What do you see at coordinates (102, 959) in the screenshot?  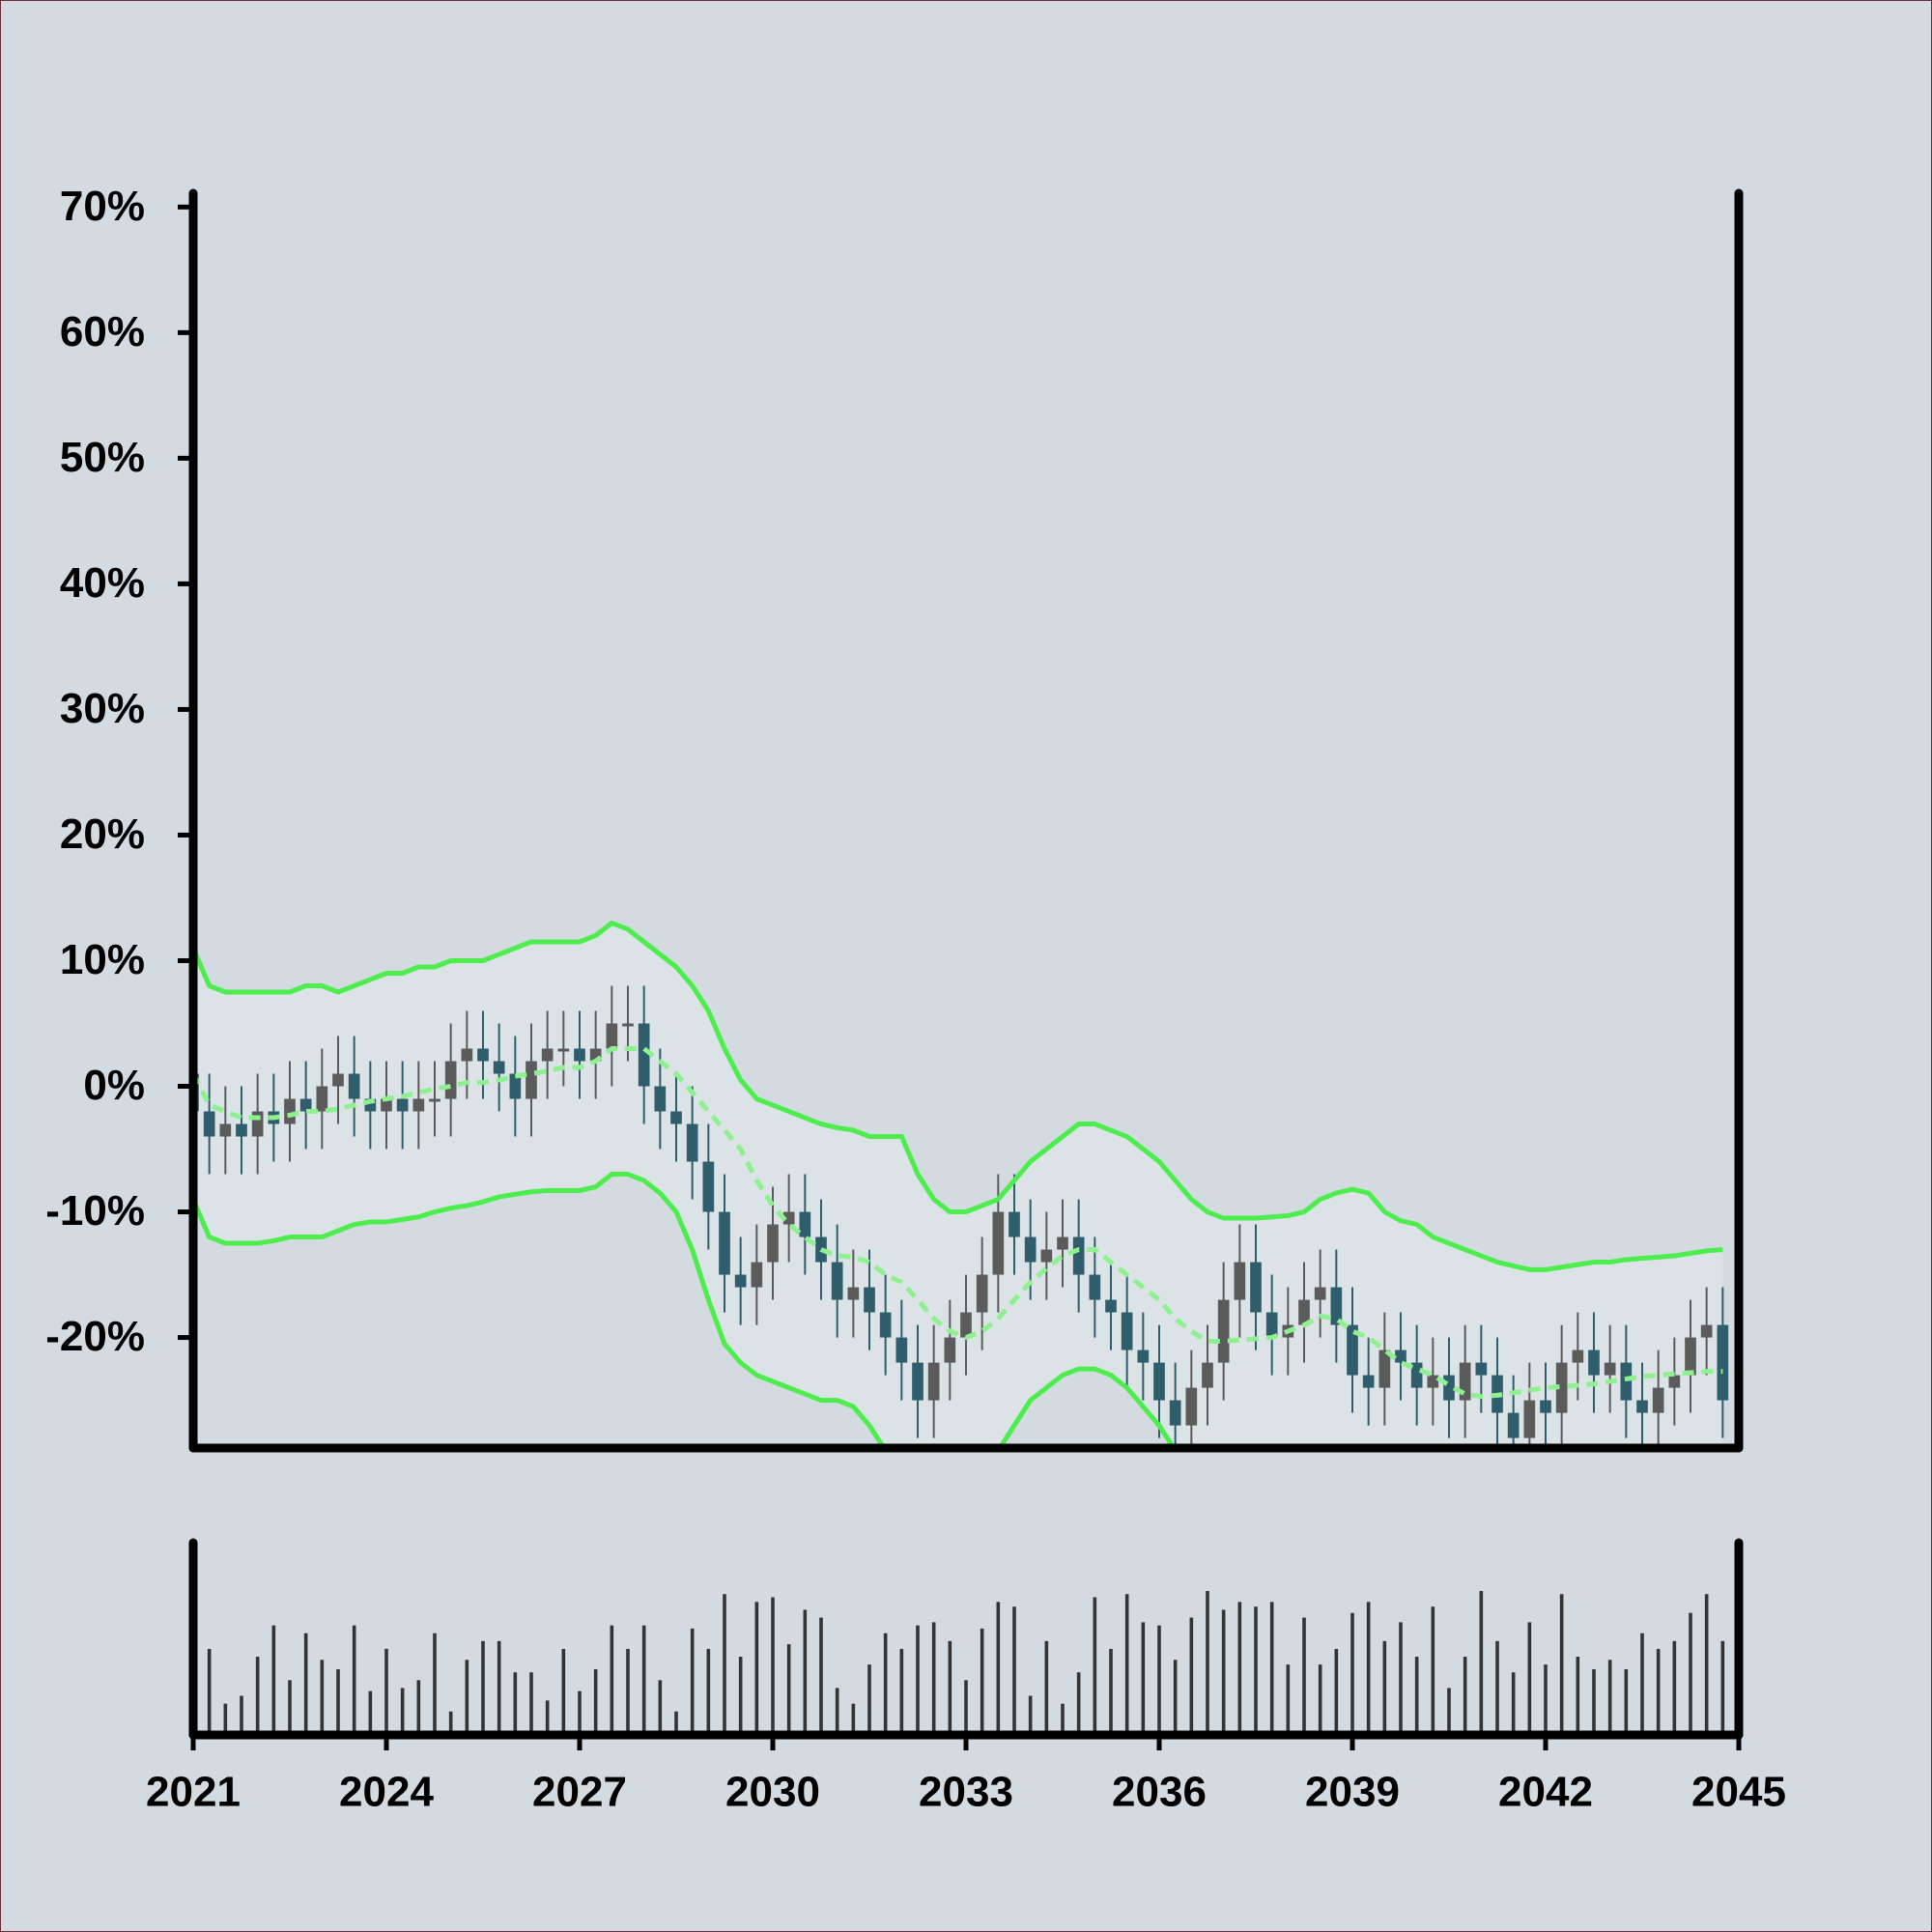 I see `y-tick-label: 10%` at bounding box center [102, 959].